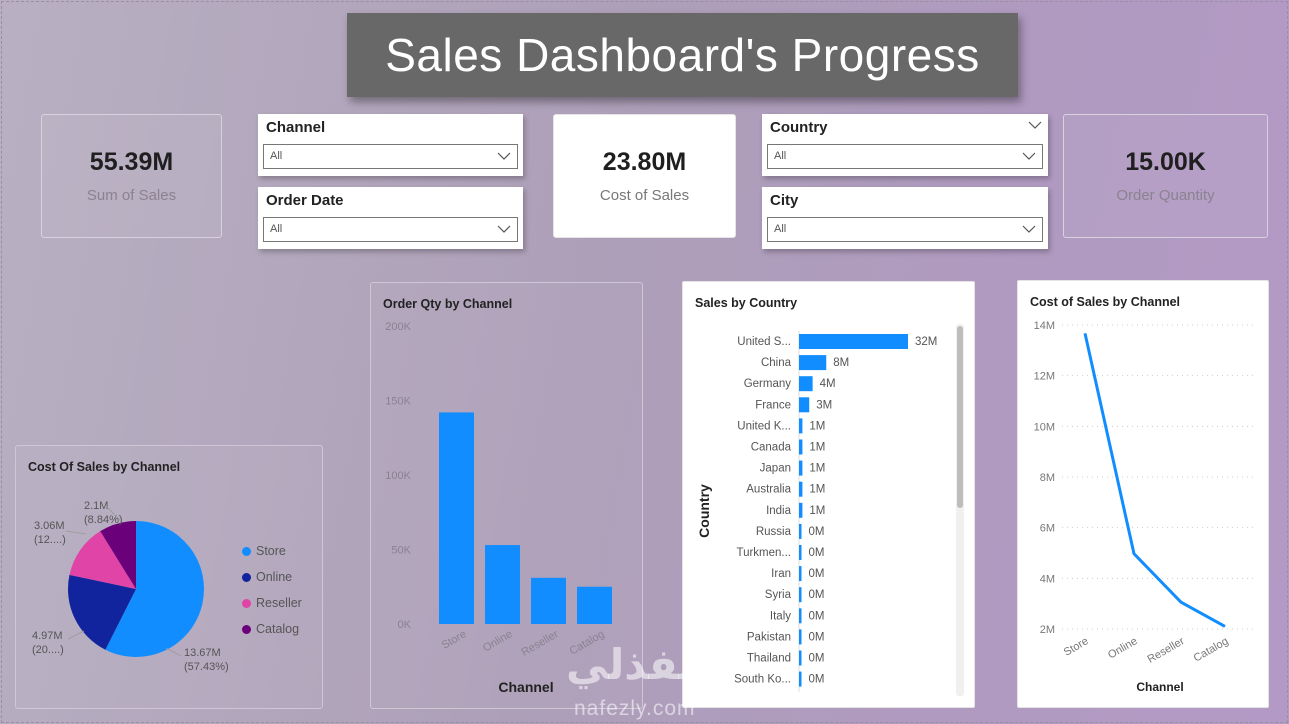  Describe the element at coordinates (398, 402) in the screenshot. I see `y-tick-label: 150K` at that location.